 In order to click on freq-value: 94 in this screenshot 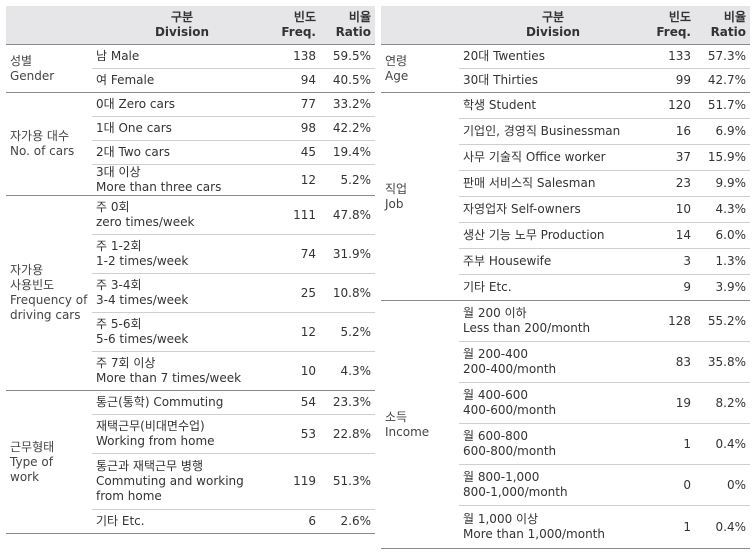, I will do `click(298, 80)`.